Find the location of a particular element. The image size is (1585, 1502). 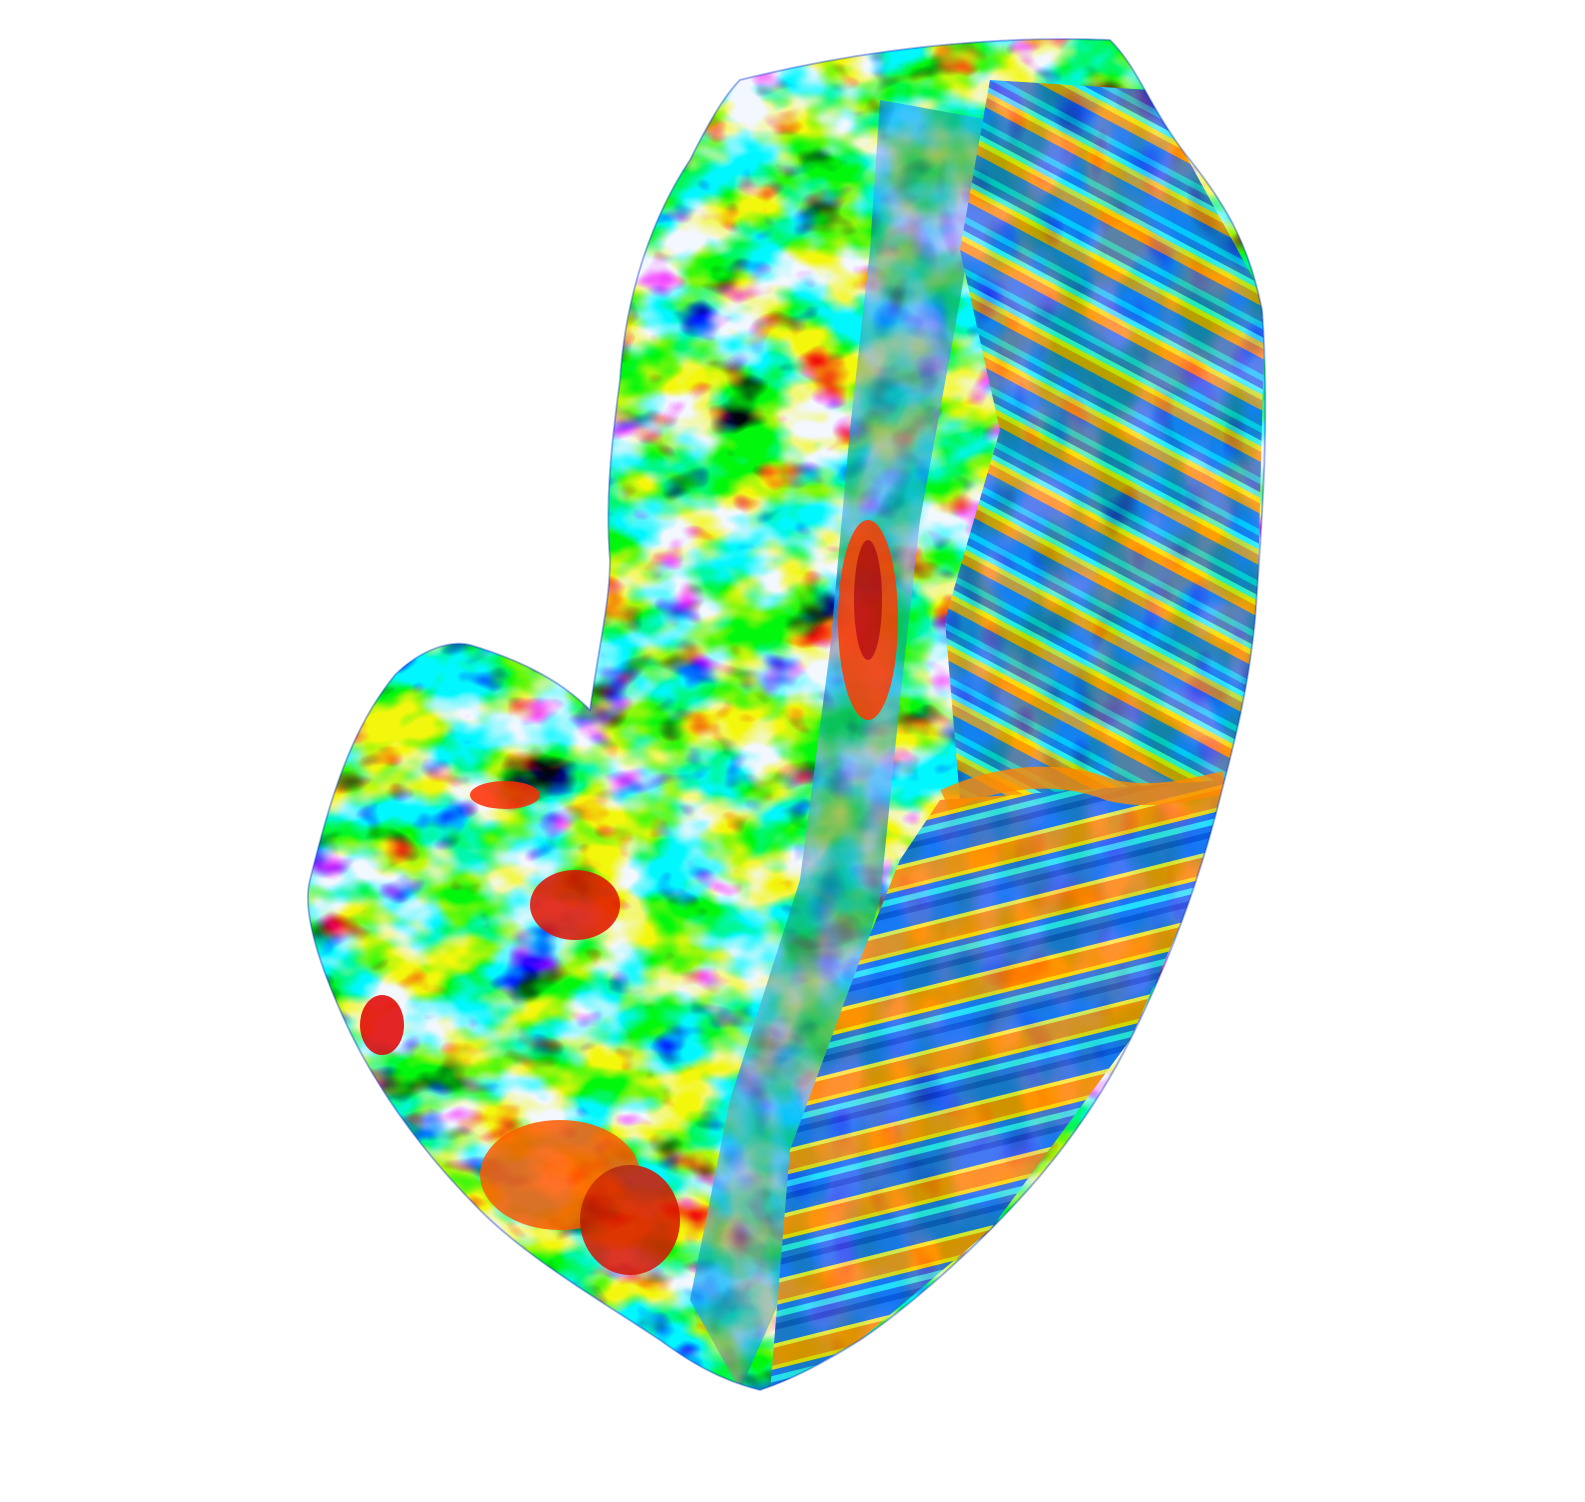

ridge-highlight is located at coordinates (1084, 788).